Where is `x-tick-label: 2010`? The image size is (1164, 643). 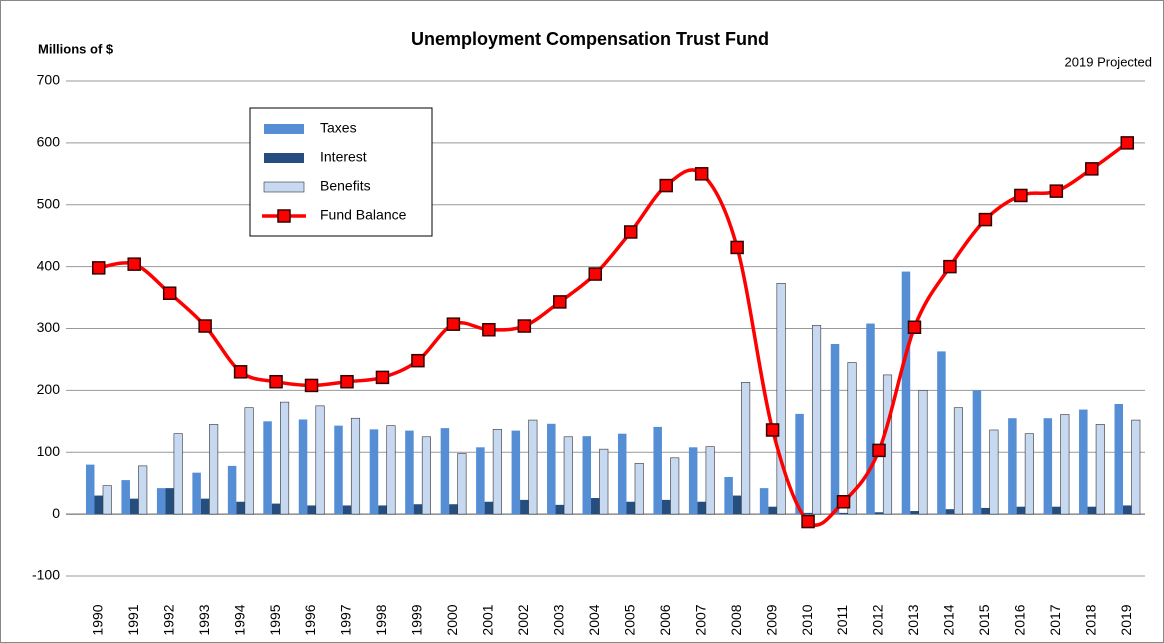 x-tick-label: 2010 is located at coordinates (807, 619).